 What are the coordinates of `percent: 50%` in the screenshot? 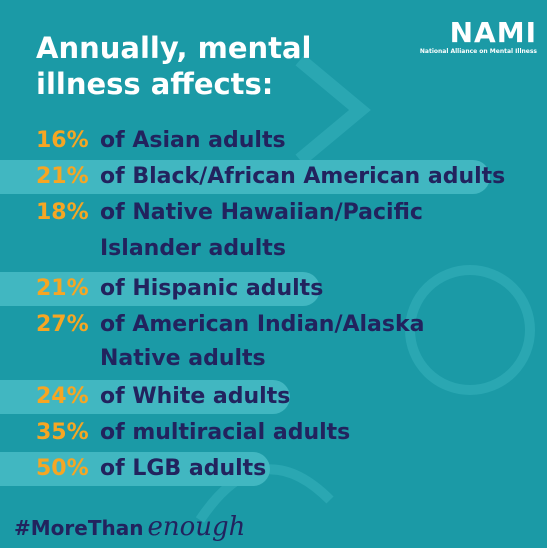 It's located at (62, 468).